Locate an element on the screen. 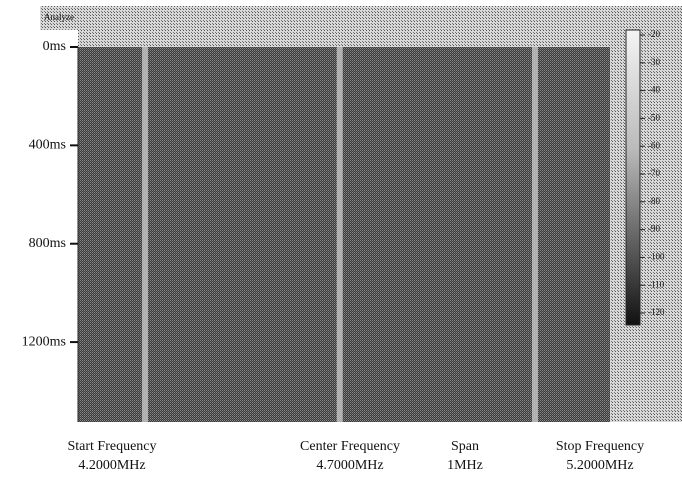 This screenshot has width=682, height=478. color-tick-label: -90 is located at coordinates (654, 229).